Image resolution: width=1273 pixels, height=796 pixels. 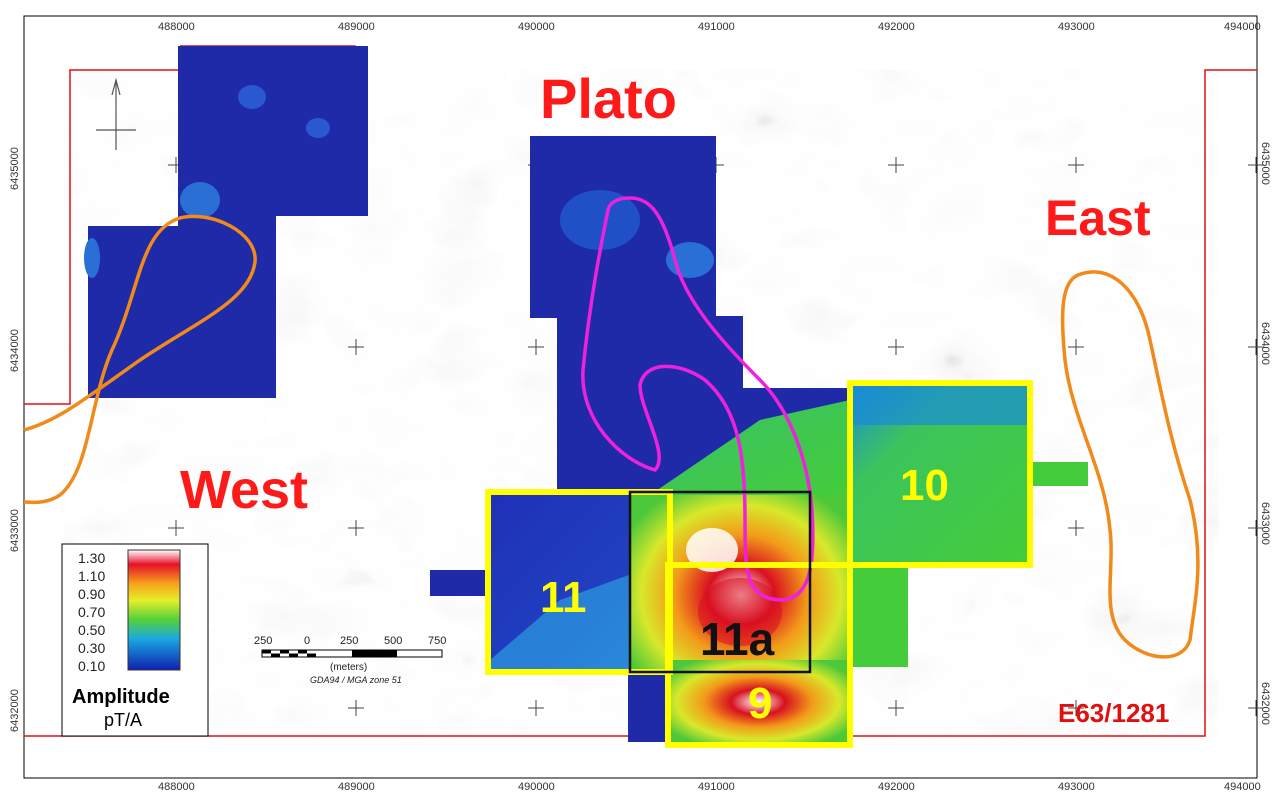 What do you see at coordinates (91, 594) in the screenshot?
I see `legend-value: 0.90` at bounding box center [91, 594].